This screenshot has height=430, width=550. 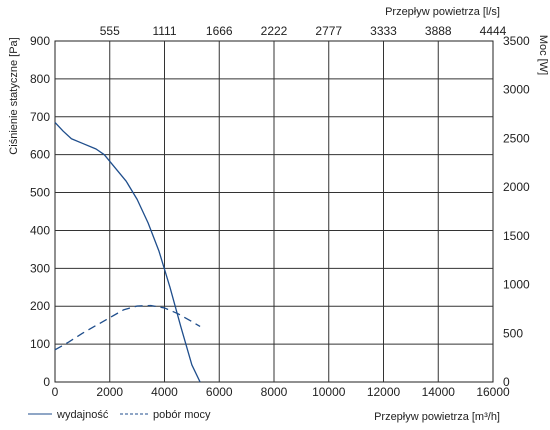 I want to click on x-axis-ticks: 0 2000 4000 6000 8000 10000 12000 14000 16000, so click(x=281, y=392).